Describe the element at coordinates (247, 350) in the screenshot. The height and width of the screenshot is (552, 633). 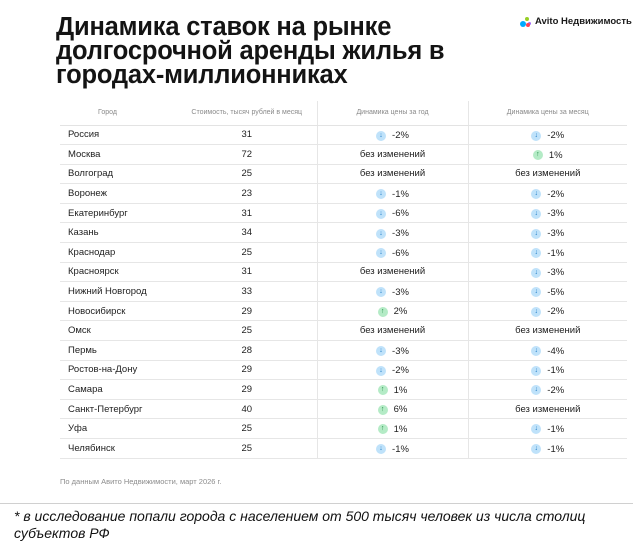
I see `cost-cell: 28` at that location.